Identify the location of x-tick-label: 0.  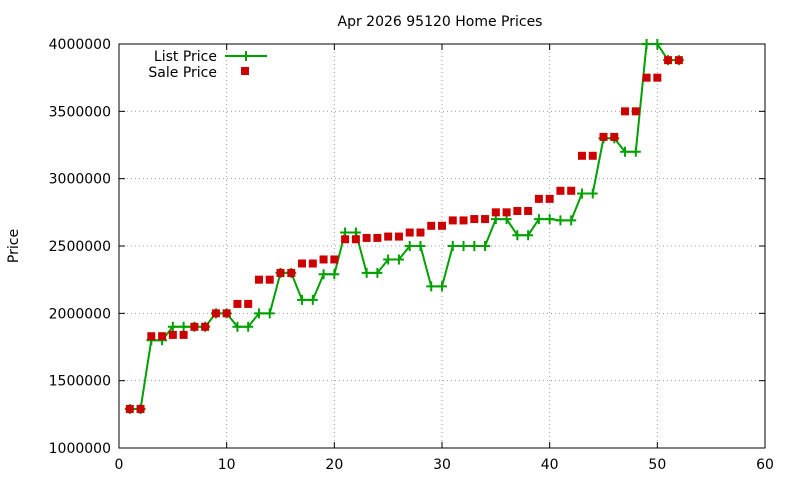
(119, 465).